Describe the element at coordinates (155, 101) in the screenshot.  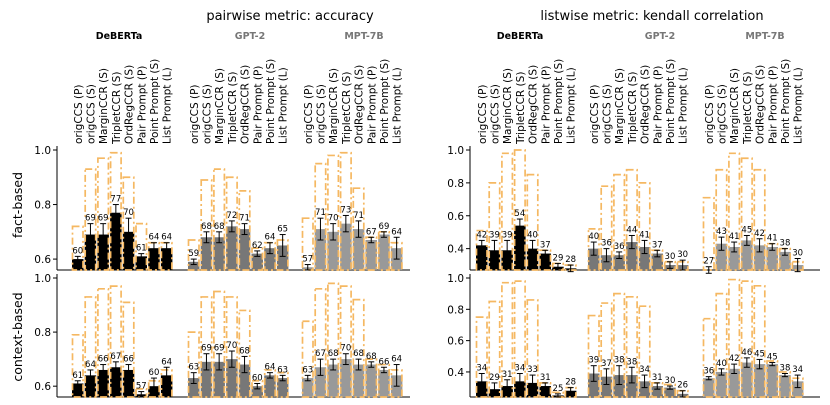
I see `method-label: Point Prompt (S)` at that location.